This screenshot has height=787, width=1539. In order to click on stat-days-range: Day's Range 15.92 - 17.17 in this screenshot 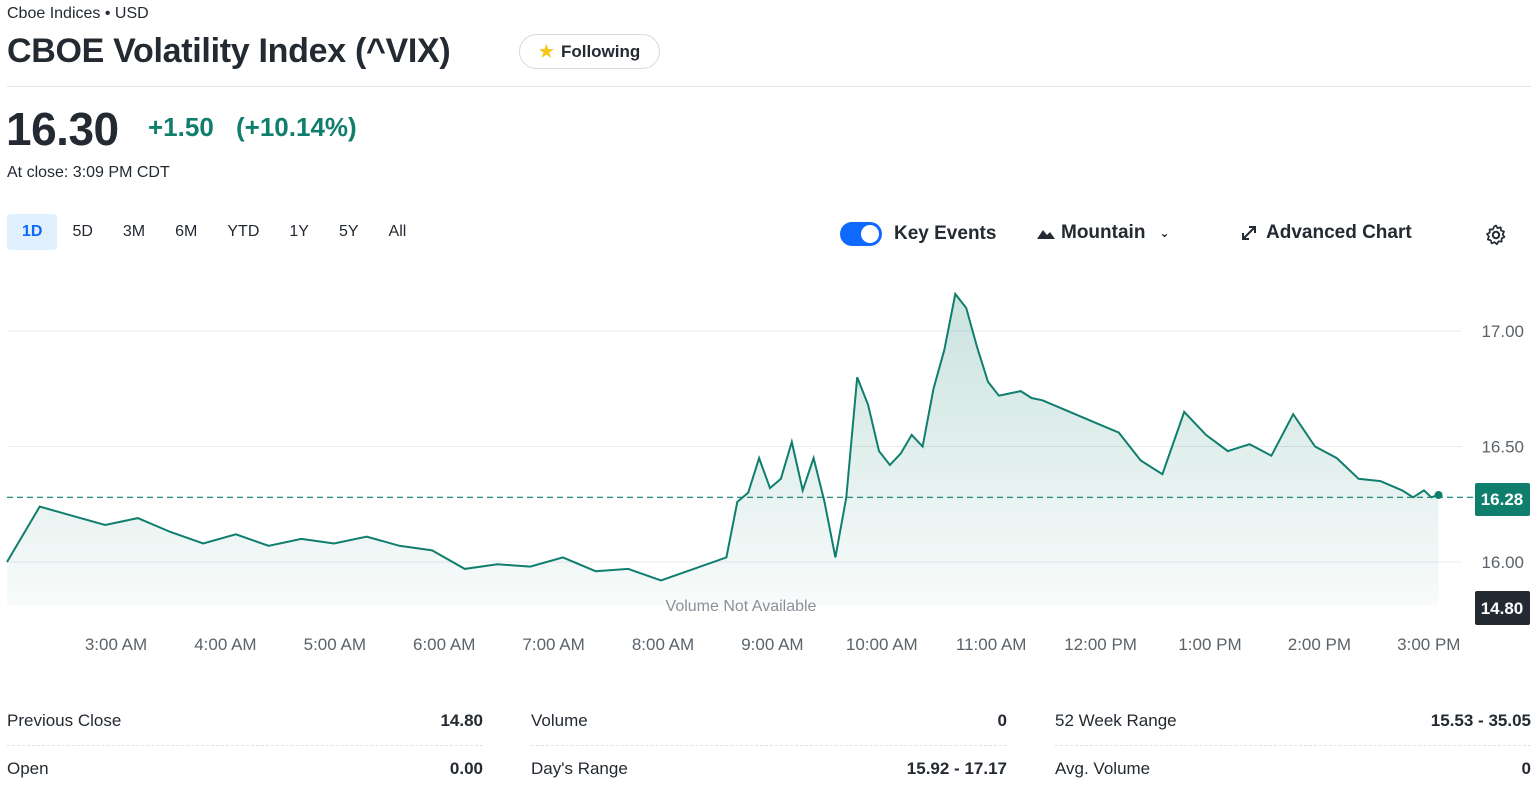, I will do `click(769, 766)`.